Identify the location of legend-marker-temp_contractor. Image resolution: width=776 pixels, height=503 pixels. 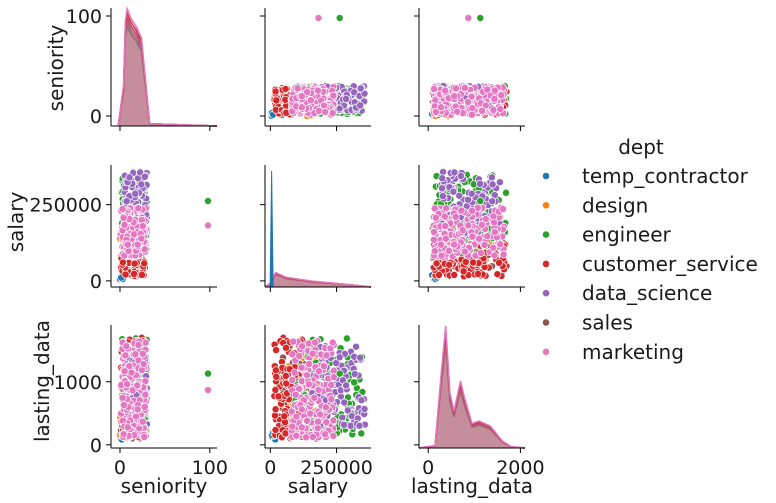
(546, 176).